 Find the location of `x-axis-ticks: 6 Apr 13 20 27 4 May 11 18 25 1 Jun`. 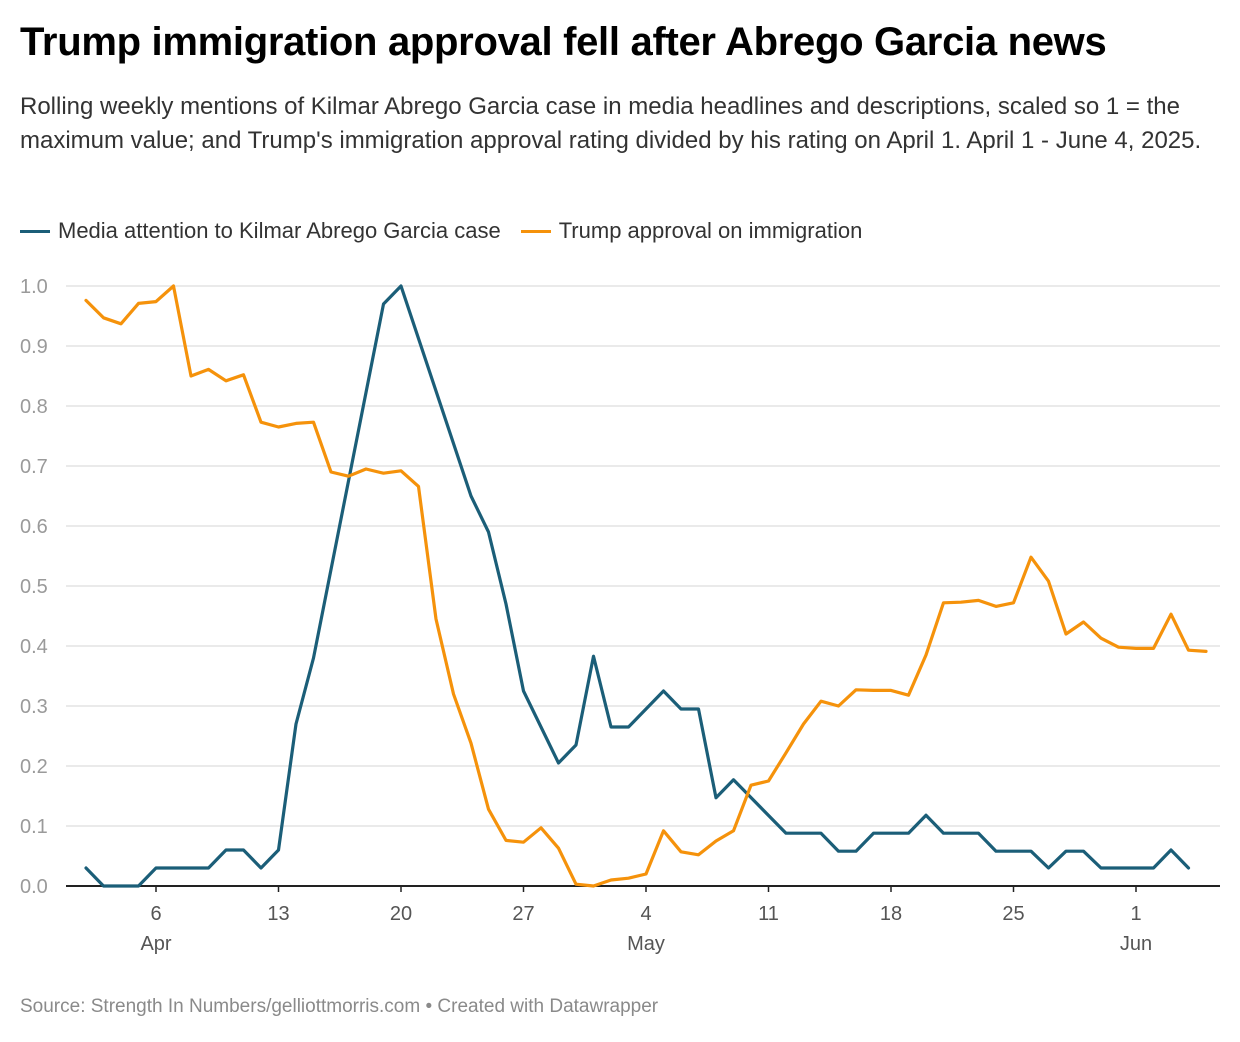

x-axis-ticks: 6 Apr 13 20 27 4 May 11 18 25 1 Jun is located at coordinates (646, 920).